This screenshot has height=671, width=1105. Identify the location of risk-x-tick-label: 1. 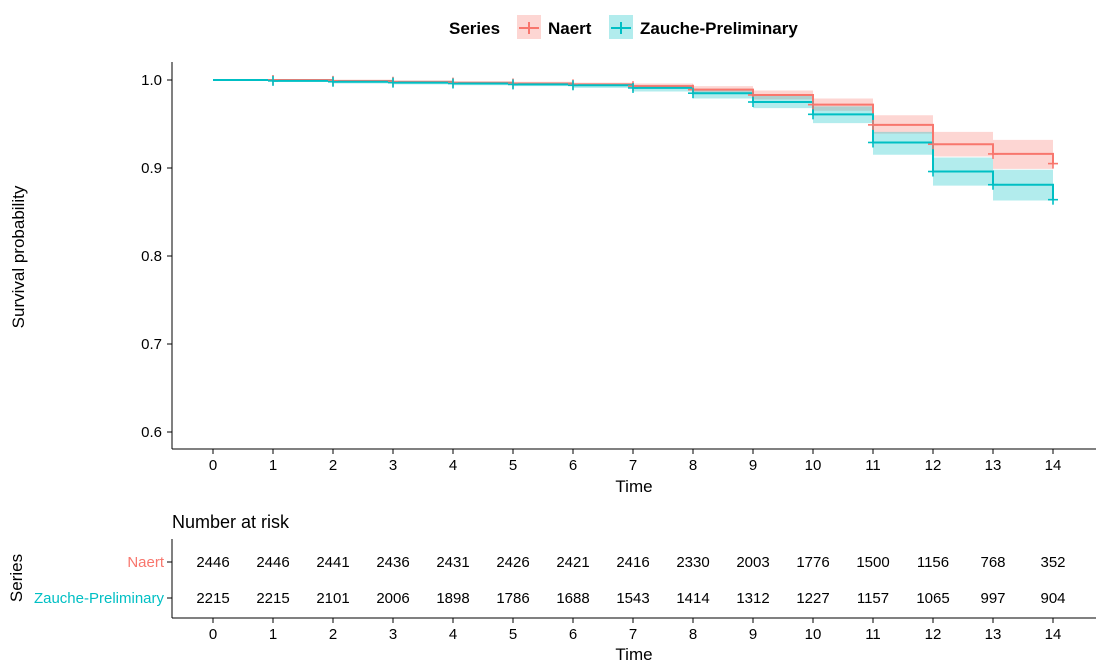
(273, 634).